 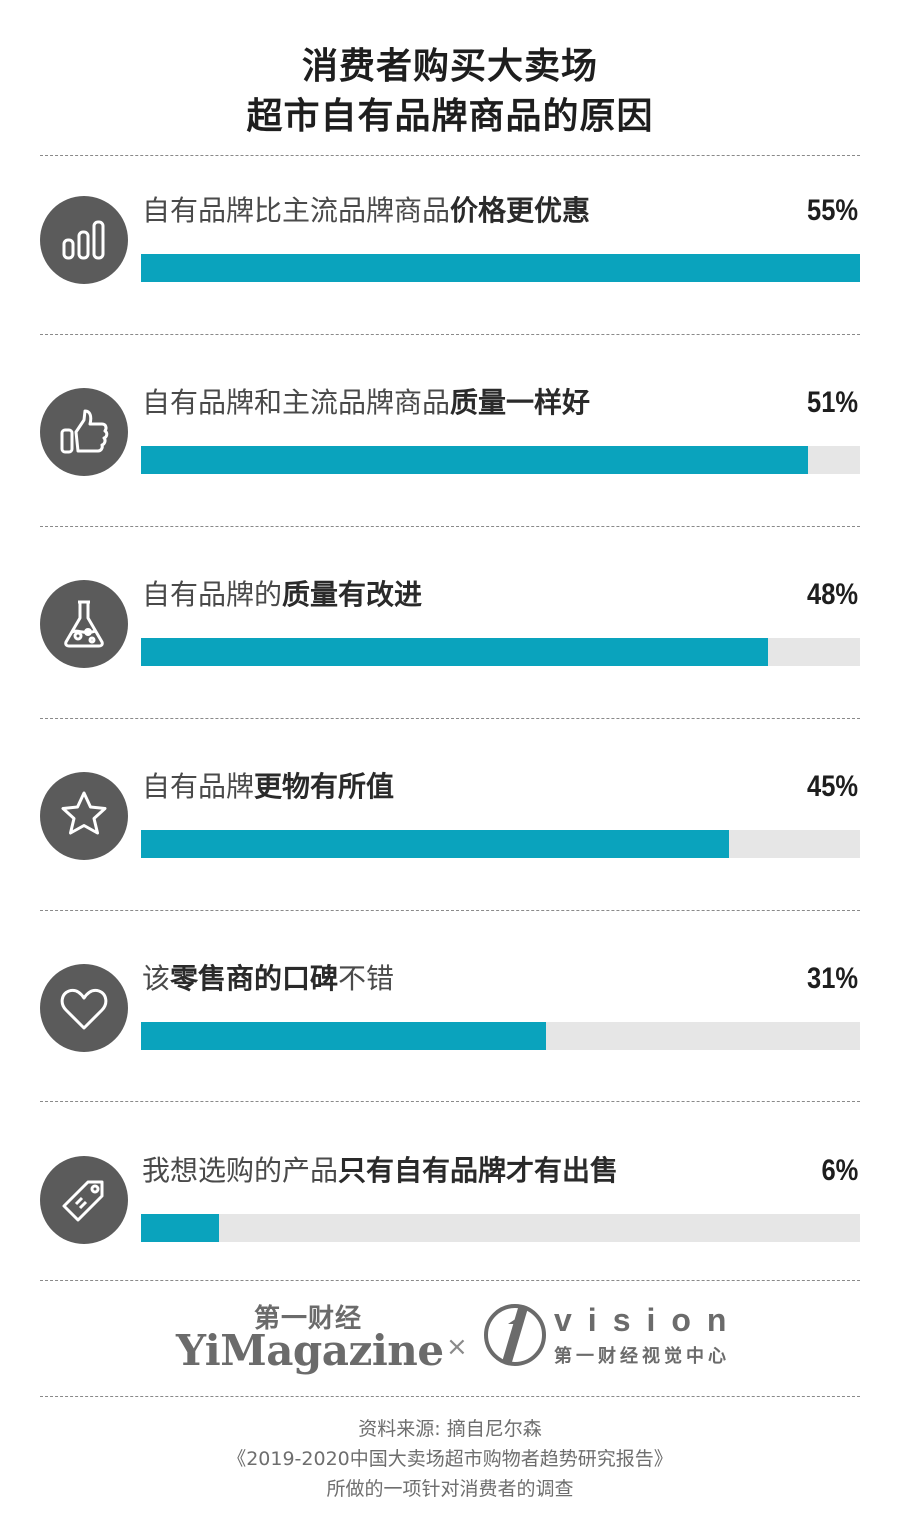 What do you see at coordinates (308, 1319) in the screenshot?
I see `yimagazine-logo-cn: 第一财经` at bounding box center [308, 1319].